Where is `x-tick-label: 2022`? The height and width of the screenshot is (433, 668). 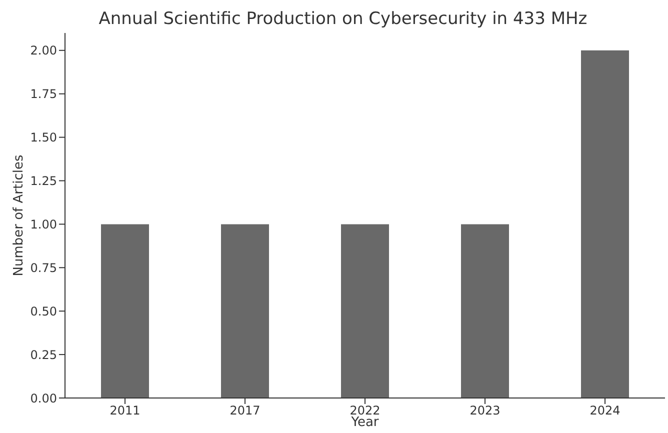
x-tick-label: 2022 is located at coordinates (365, 411).